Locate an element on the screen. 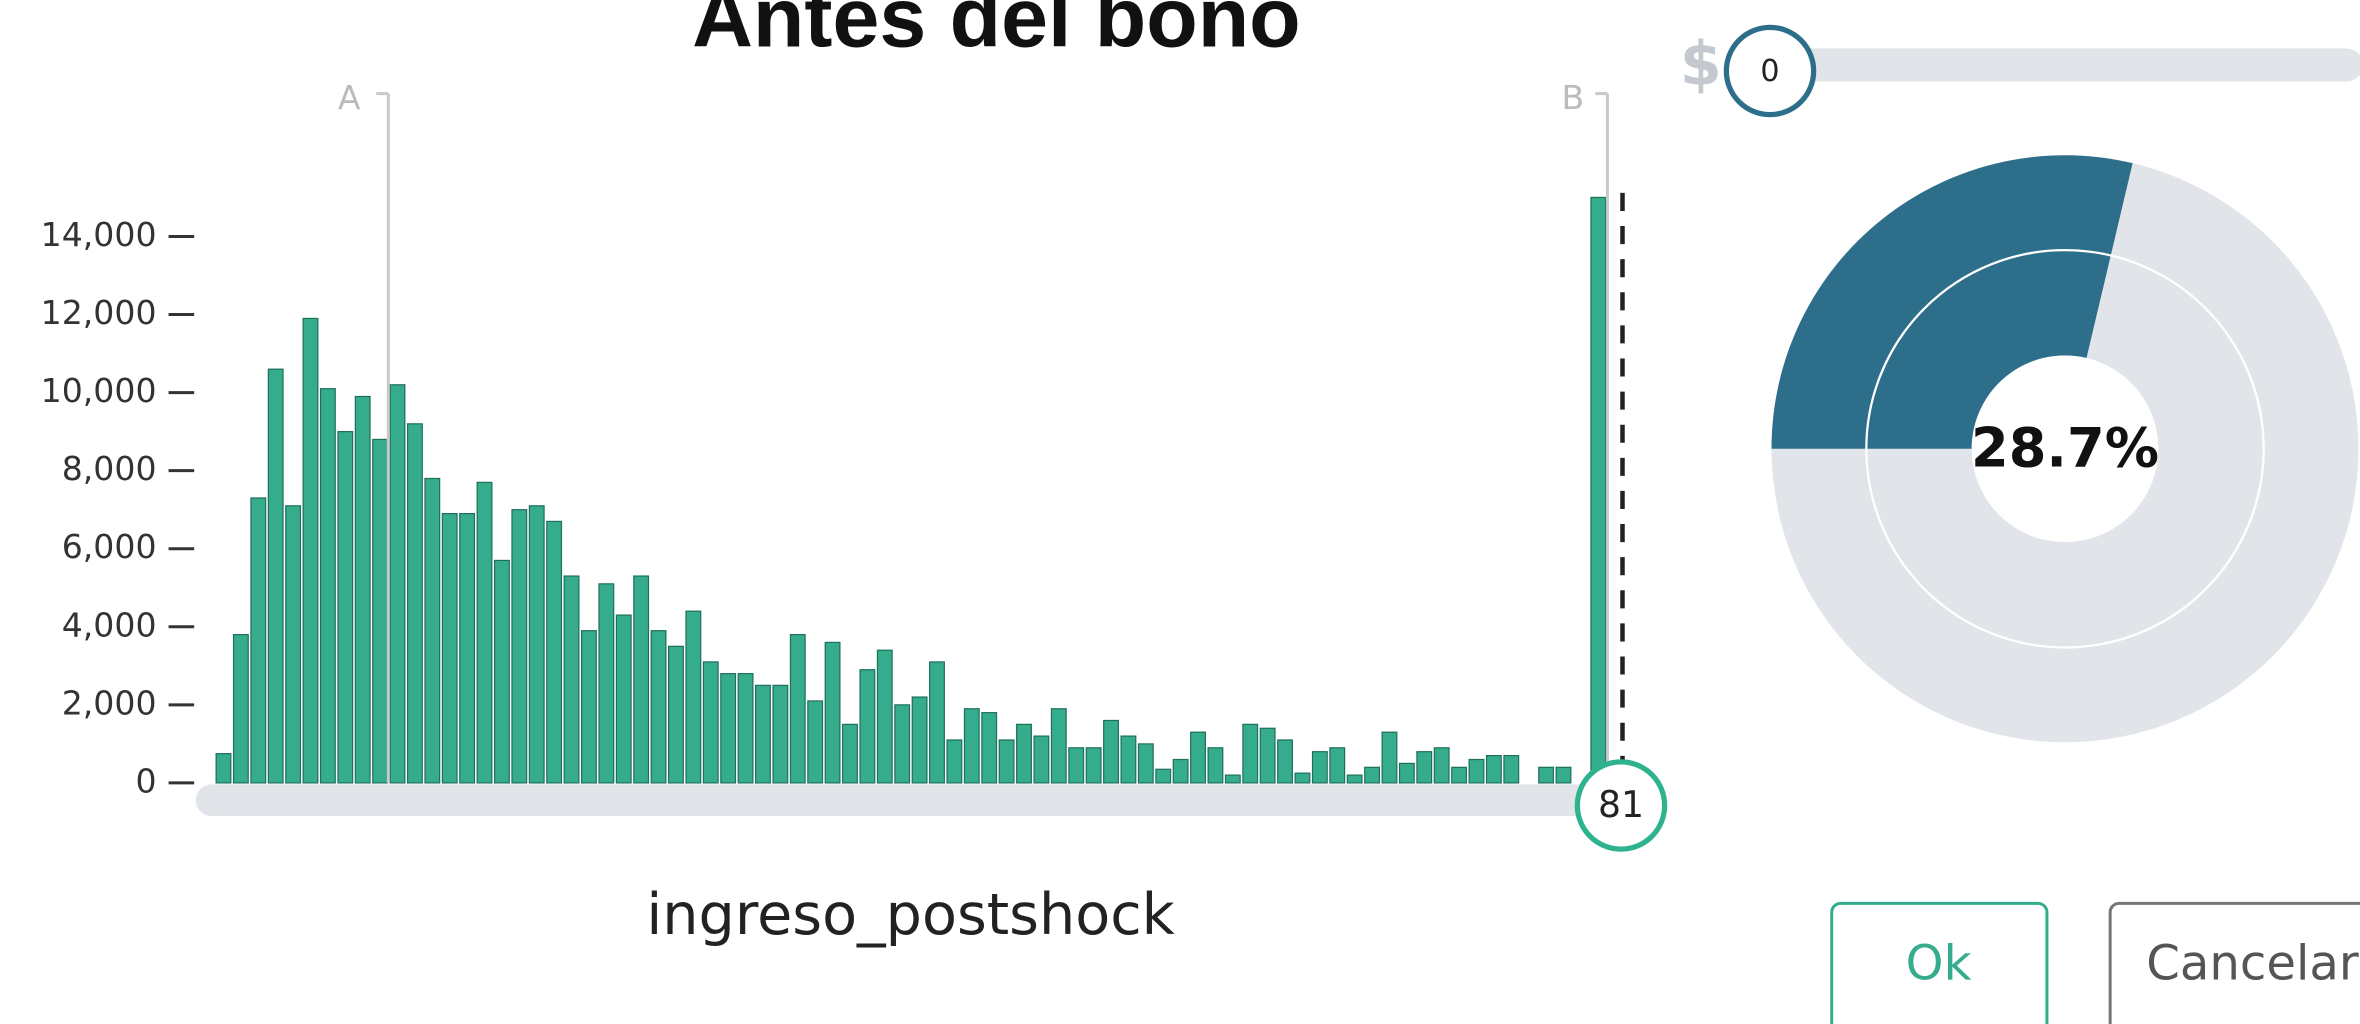  y-tick-label: 2,000 is located at coordinates (109, 702).